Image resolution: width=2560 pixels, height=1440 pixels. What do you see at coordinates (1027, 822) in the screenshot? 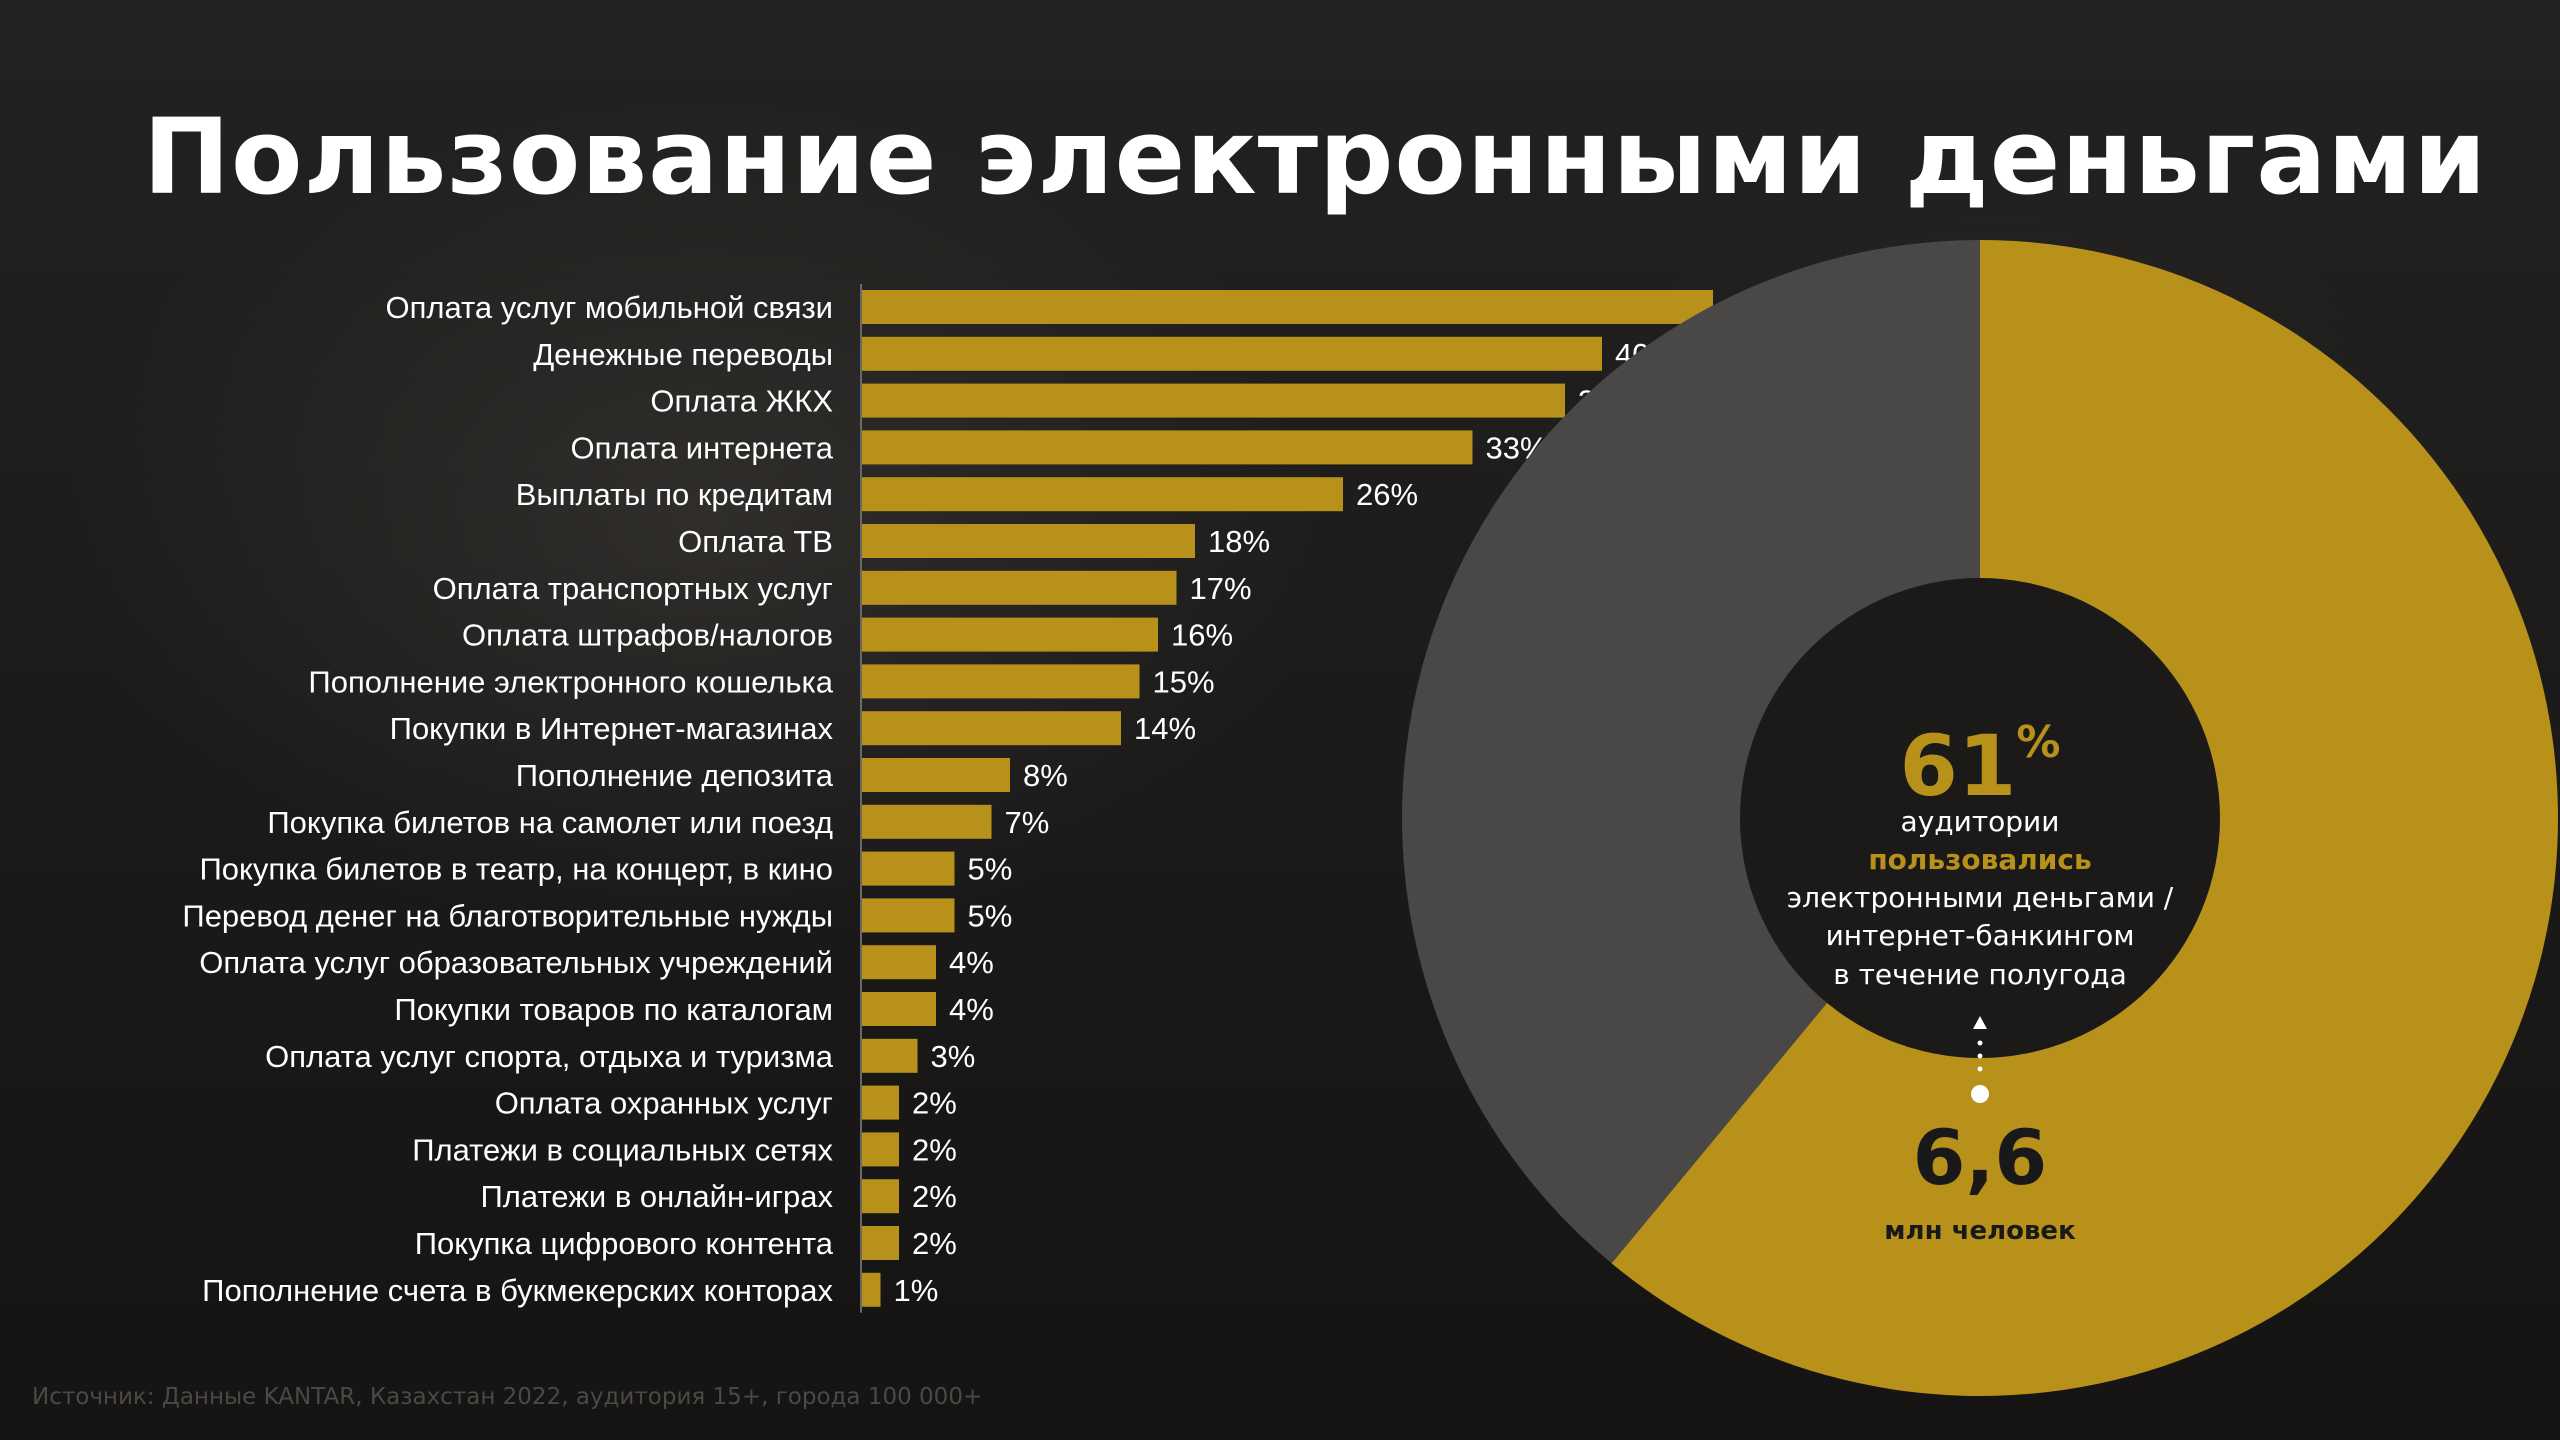
I see `value-label: 7%` at bounding box center [1027, 822].